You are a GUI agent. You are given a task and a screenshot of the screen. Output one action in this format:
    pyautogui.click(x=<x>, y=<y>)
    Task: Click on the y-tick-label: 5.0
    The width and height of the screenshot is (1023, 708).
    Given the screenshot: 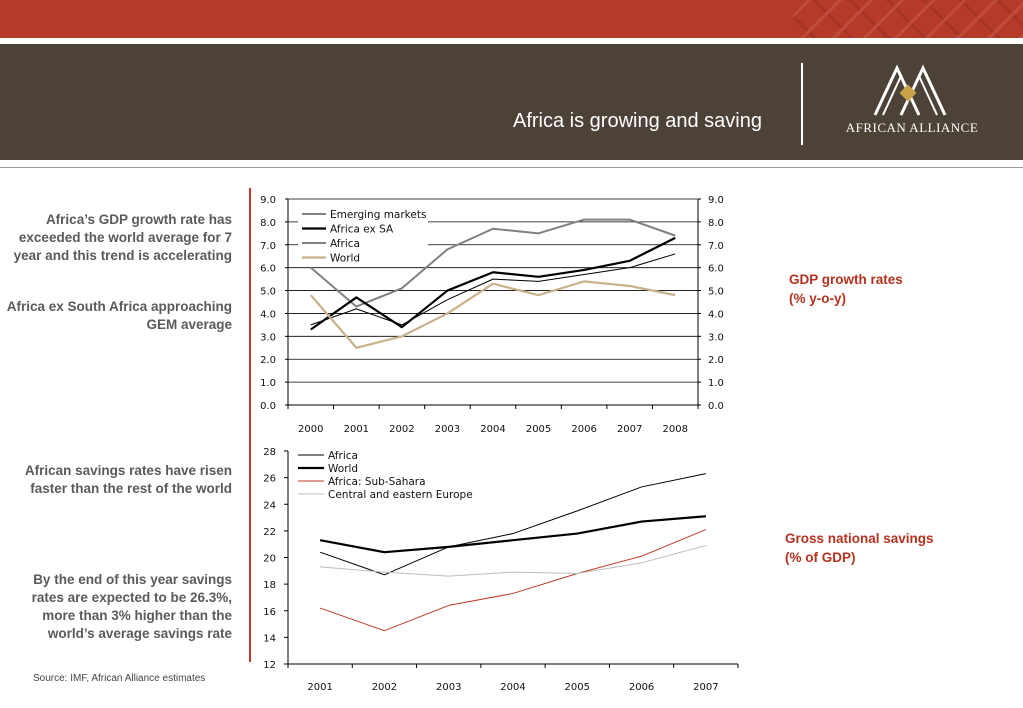 What is the action you would take?
    pyautogui.click(x=268, y=292)
    